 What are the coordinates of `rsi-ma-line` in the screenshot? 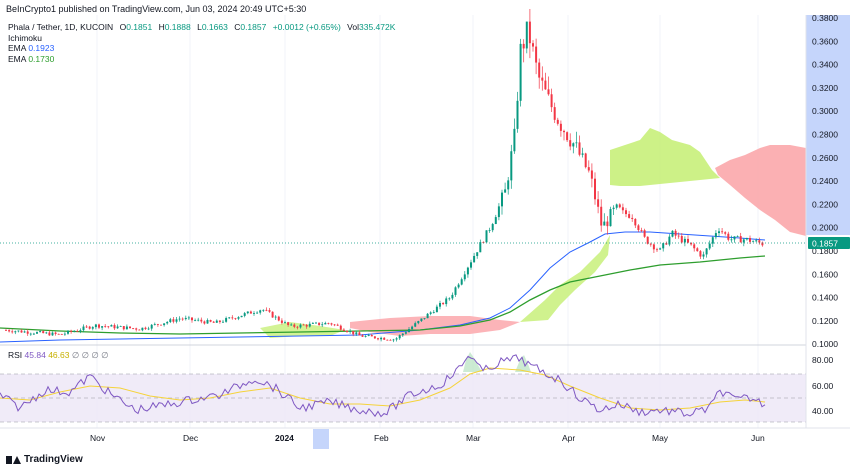 It's located at (383, 389).